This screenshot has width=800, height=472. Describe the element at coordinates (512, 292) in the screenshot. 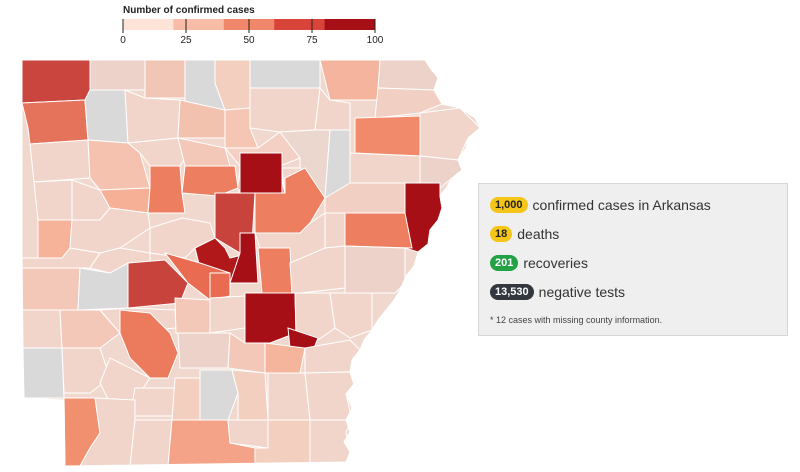

I see `negative-badge: 13,530` at that location.